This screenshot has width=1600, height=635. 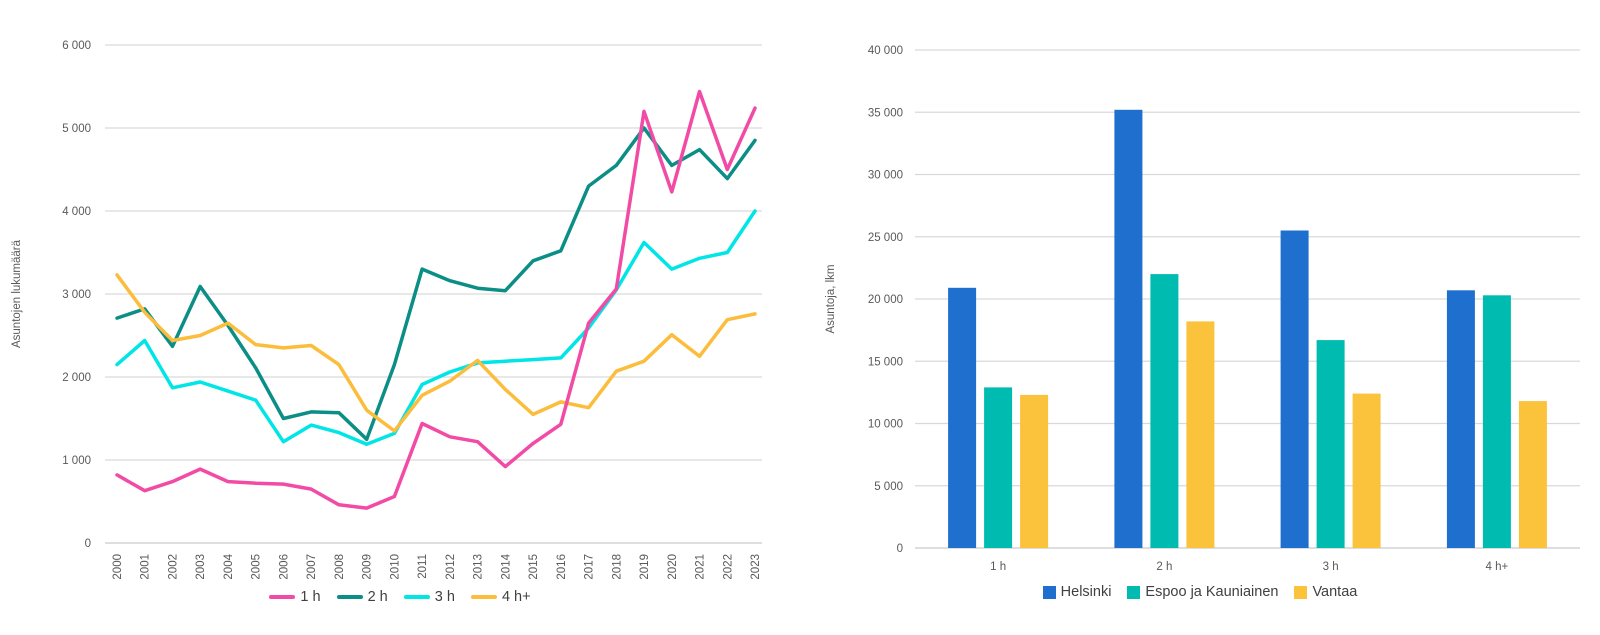 What do you see at coordinates (962, 417) in the screenshot?
I see `bar-Helsinki-1h` at bounding box center [962, 417].